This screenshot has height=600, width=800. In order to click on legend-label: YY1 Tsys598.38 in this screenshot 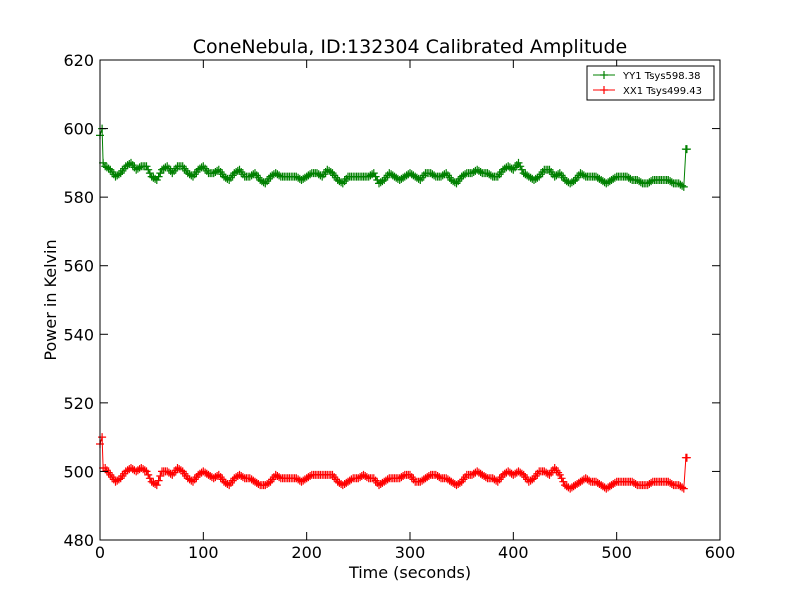, I will do `click(661, 76)`.